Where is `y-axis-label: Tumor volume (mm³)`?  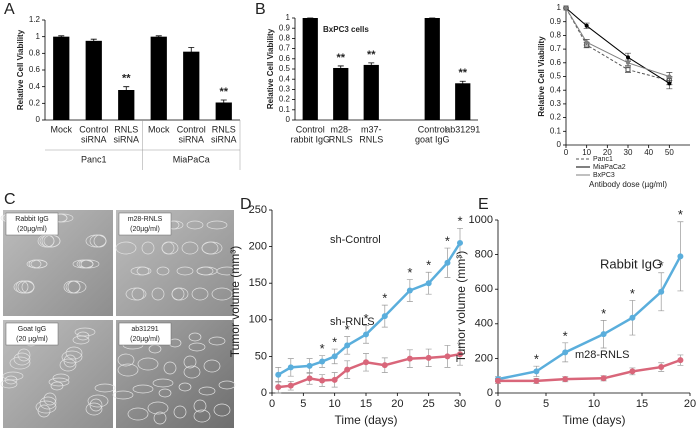
y-axis-label: Tumor volume (mm³) is located at coordinates (461, 307).